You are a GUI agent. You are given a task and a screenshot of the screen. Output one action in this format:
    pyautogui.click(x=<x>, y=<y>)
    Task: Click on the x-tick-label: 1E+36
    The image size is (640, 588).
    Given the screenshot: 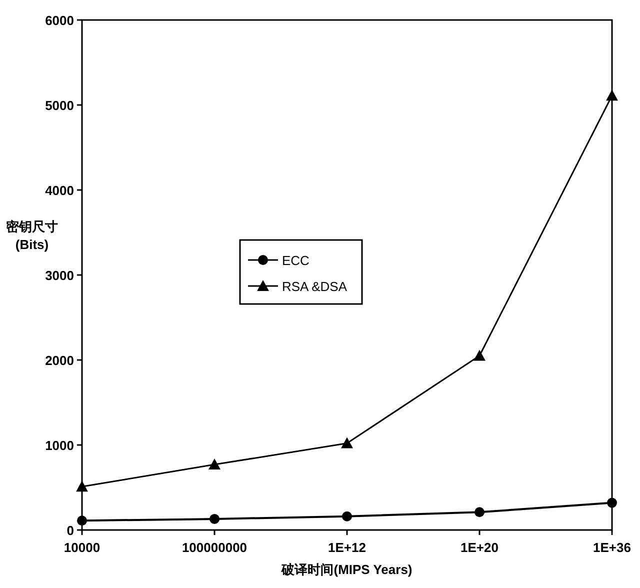 What is the action you would take?
    pyautogui.click(x=612, y=547)
    